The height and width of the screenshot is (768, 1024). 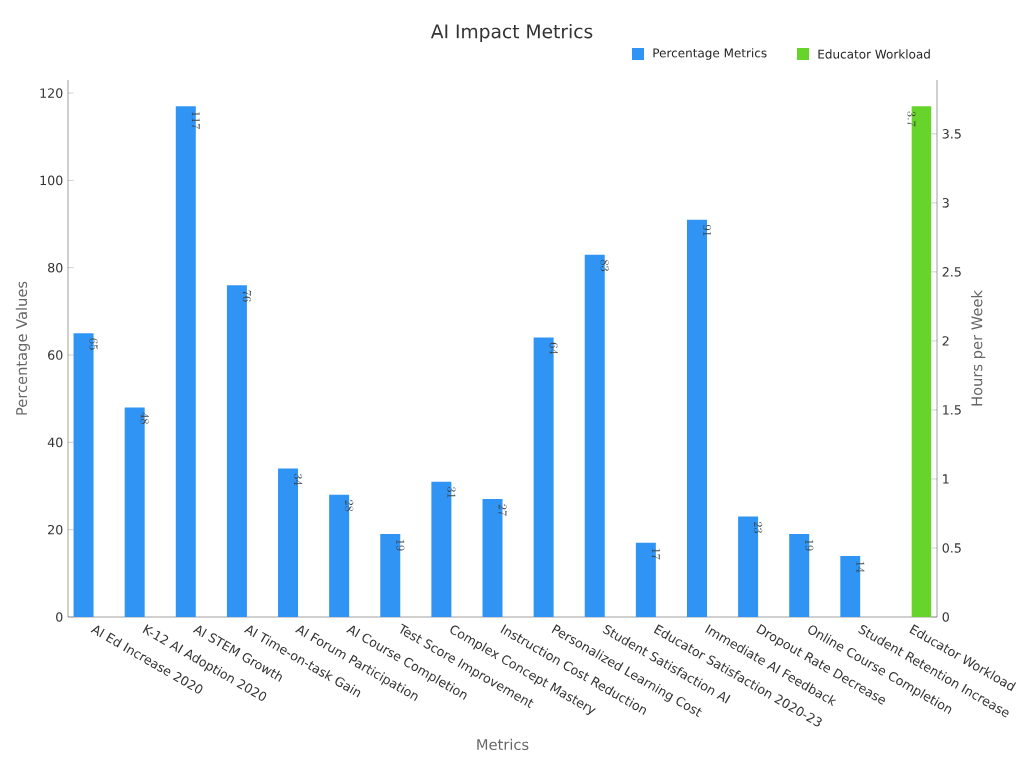 What do you see at coordinates (656, 554) in the screenshot?
I see `data-label: 17` at bounding box center [656, 554].